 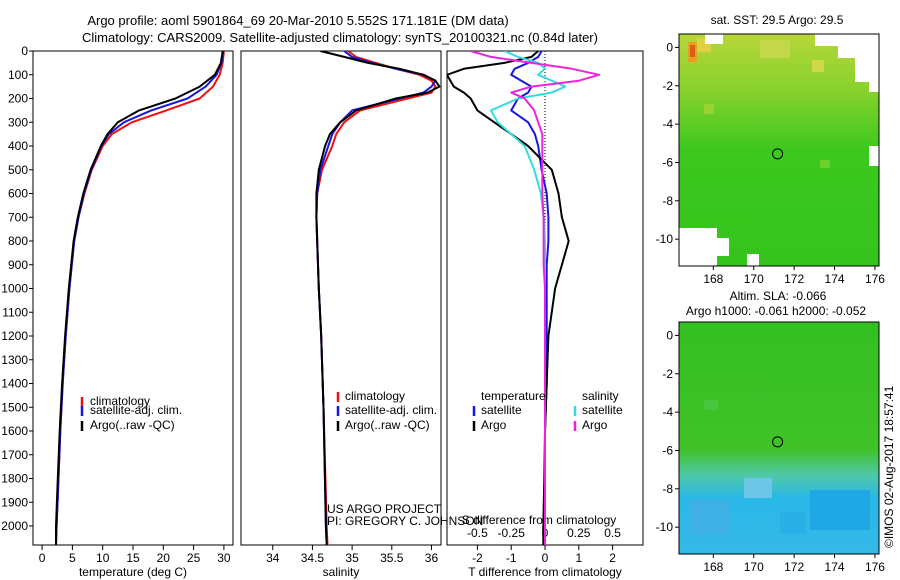 I want to click on depth-tick-label: 100, so click(x=18, y=75).